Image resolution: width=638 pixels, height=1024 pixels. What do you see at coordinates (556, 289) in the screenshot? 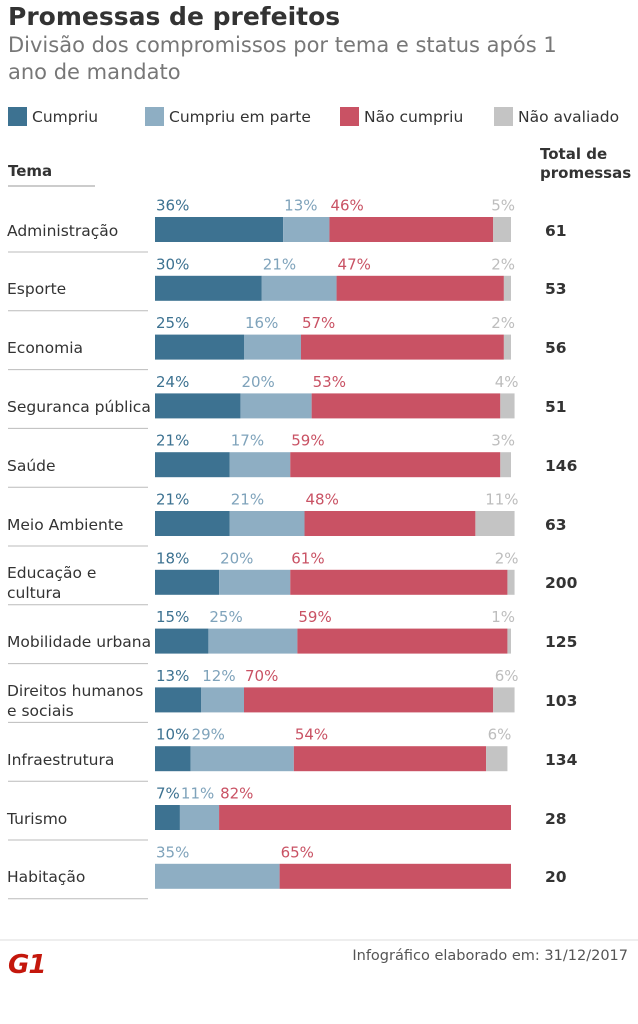
I see `total-label: 53` at bounding box center [556, 289].